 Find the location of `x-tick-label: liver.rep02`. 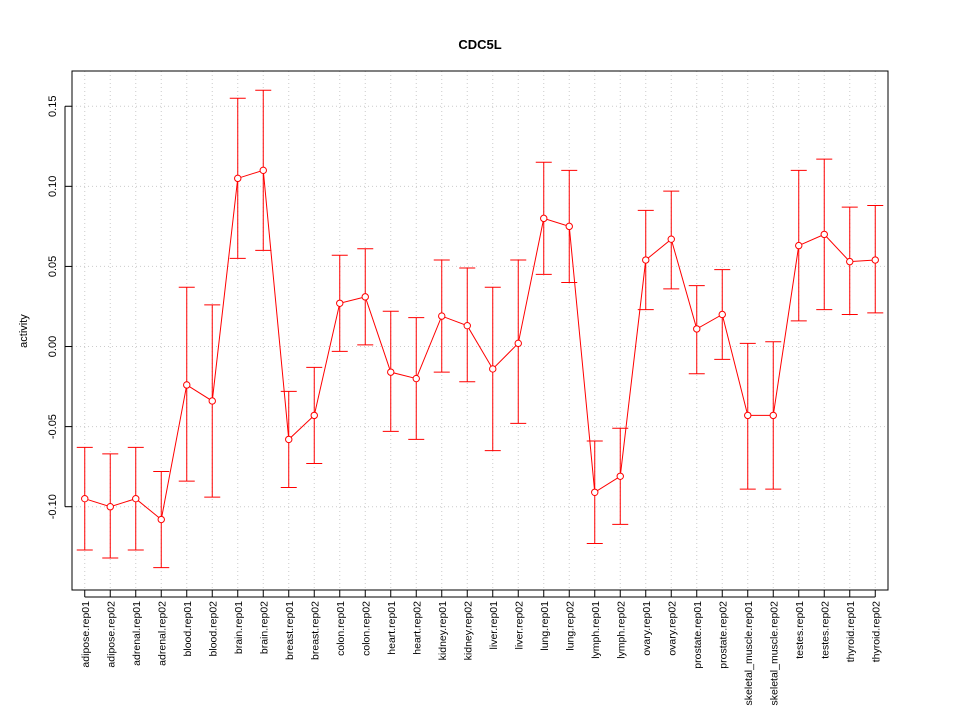

x-tick-label: liver.rep02 is located at coordinates (519, 625).